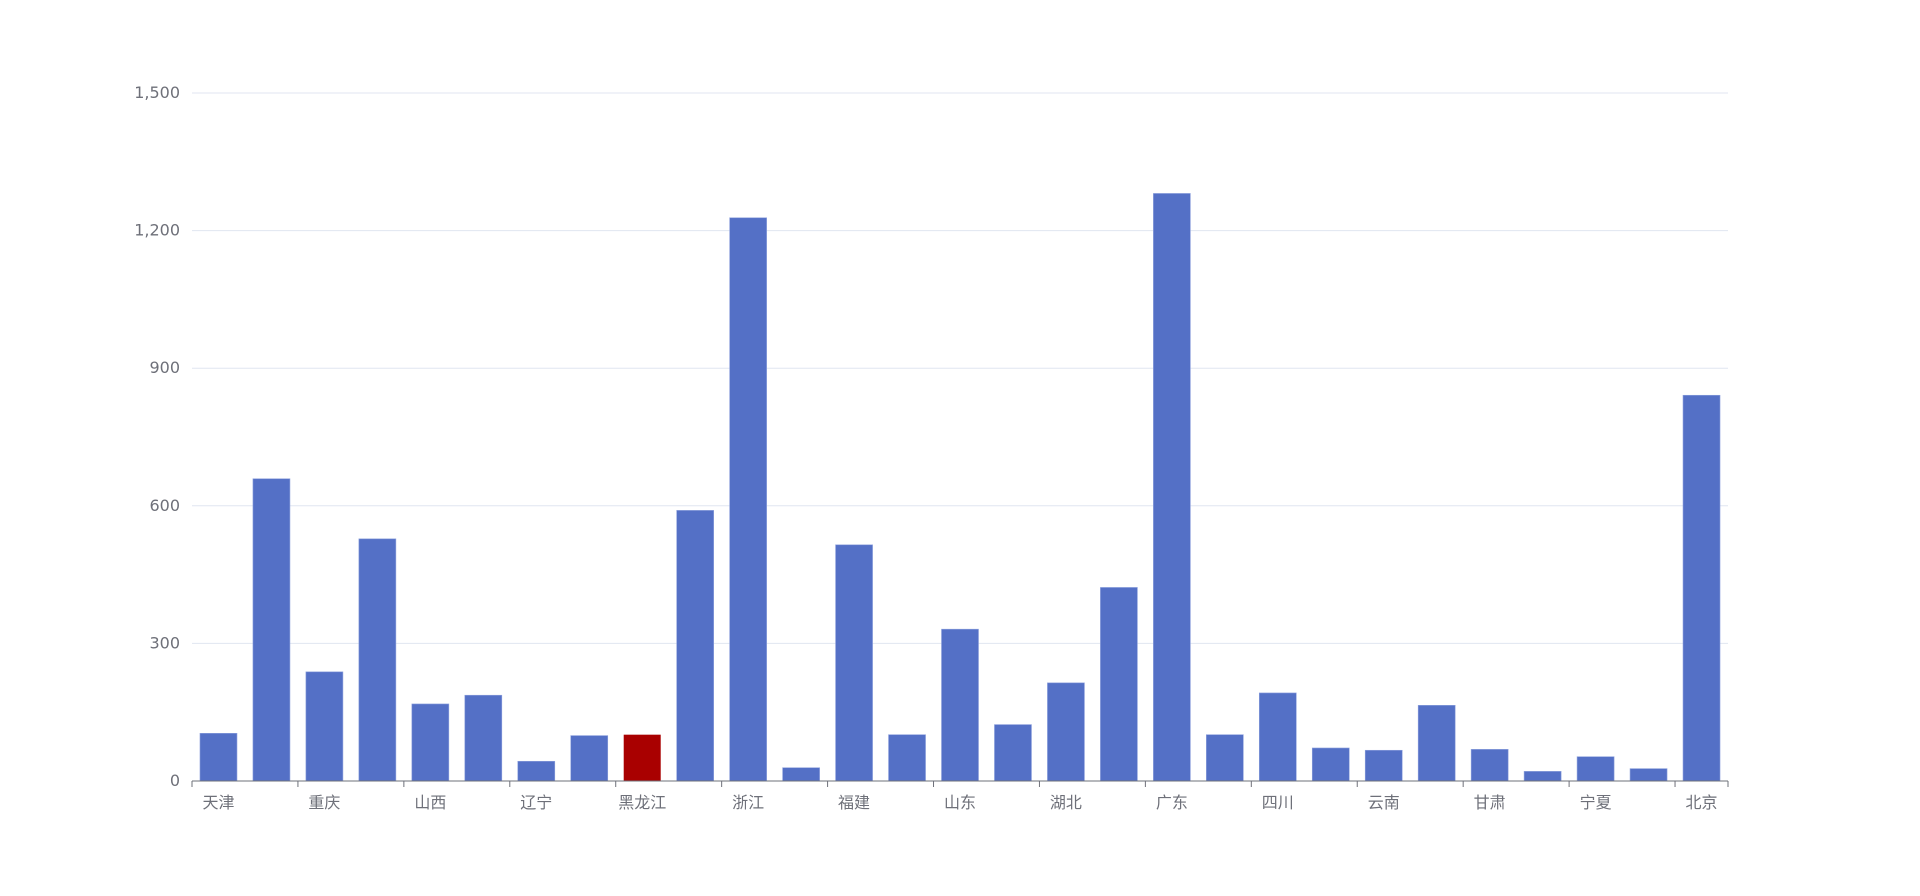 Image resolution: width=1920 pixels, height=896 pixels. What do you see at coordinates (1278, 802) in the screenshot?
I see `x-tick-label: 四川` at bounding box center [1278, 802].